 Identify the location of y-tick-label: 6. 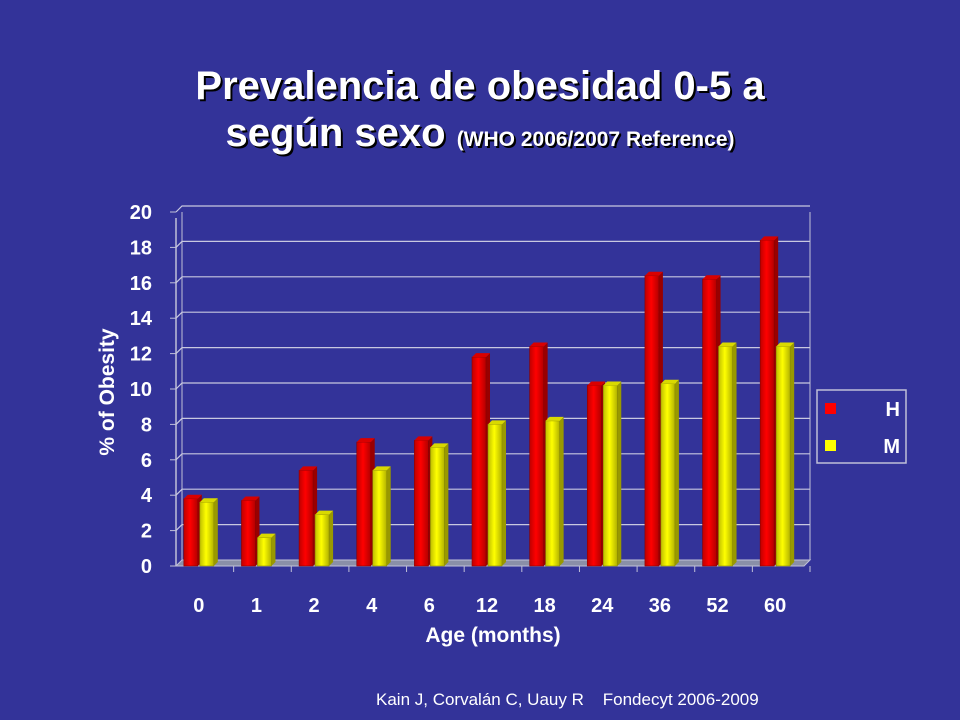
(146, 461).